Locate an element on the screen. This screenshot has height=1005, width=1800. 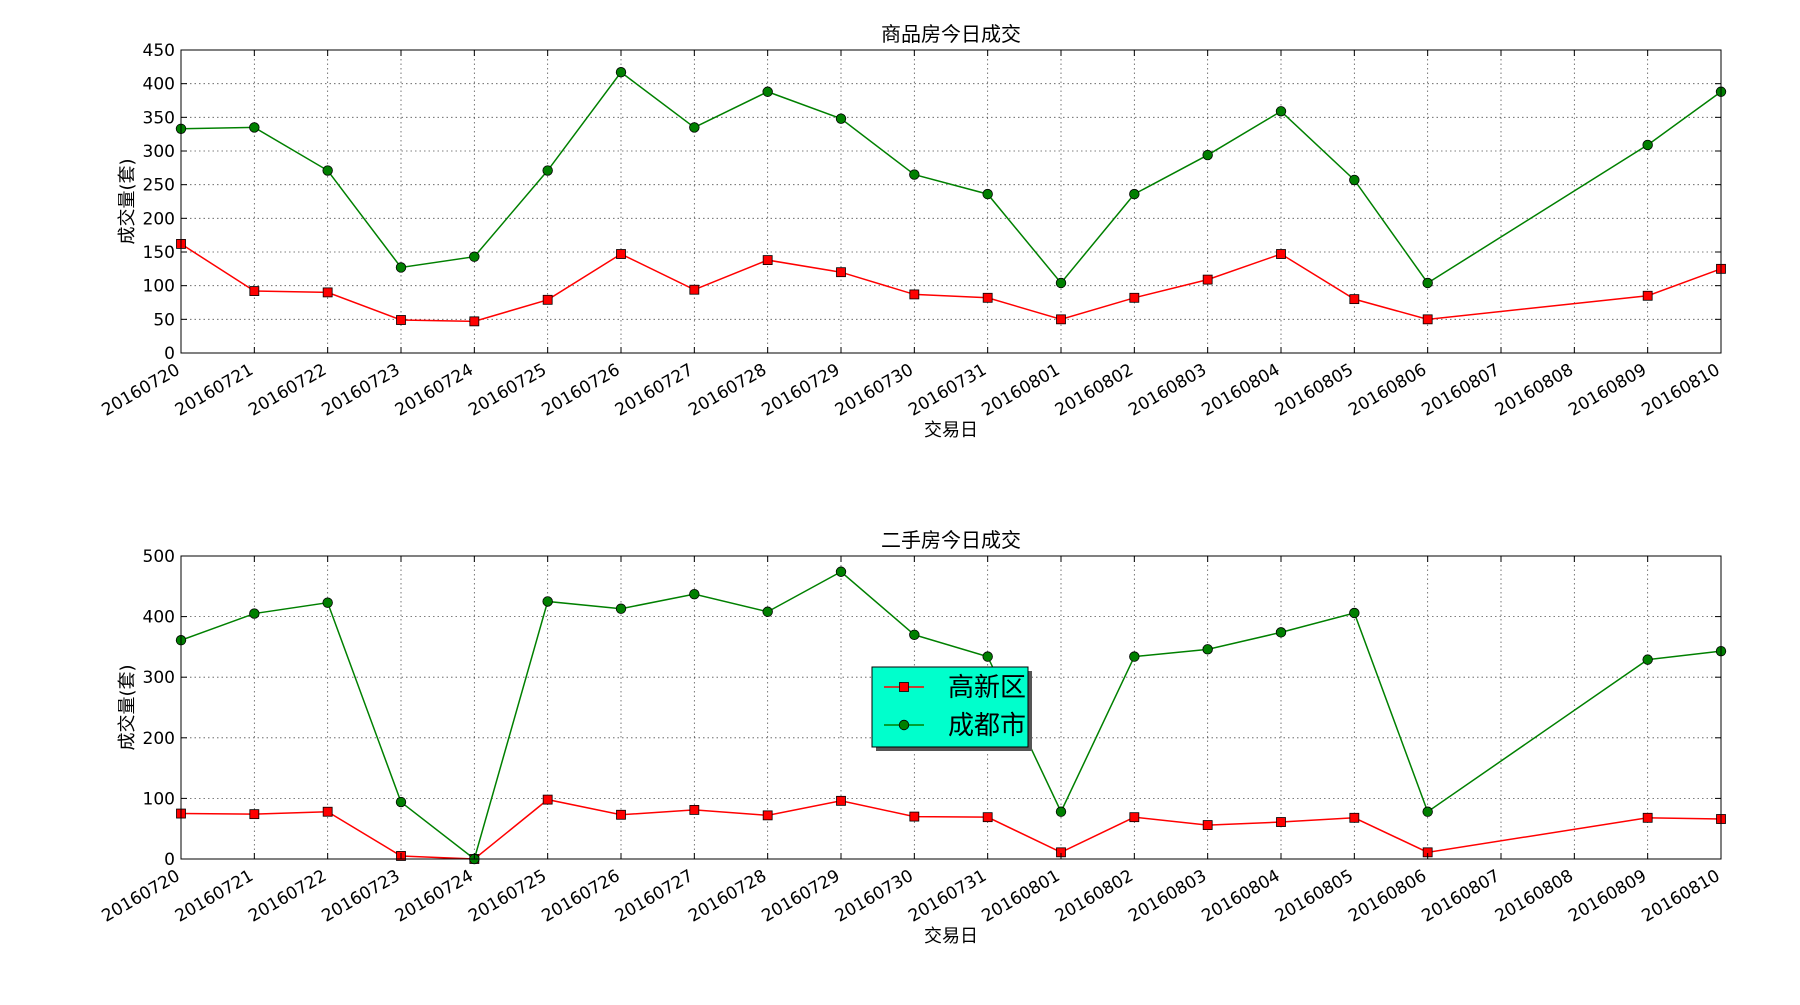
legend-box is located at coordinates (950, 707).